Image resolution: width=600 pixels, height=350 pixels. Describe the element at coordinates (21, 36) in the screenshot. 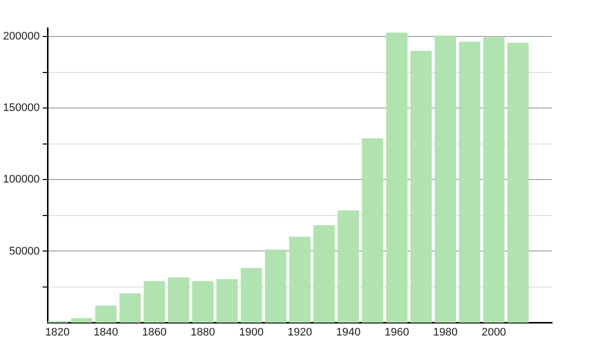

I see `y-tick-label: 200000` at that location.